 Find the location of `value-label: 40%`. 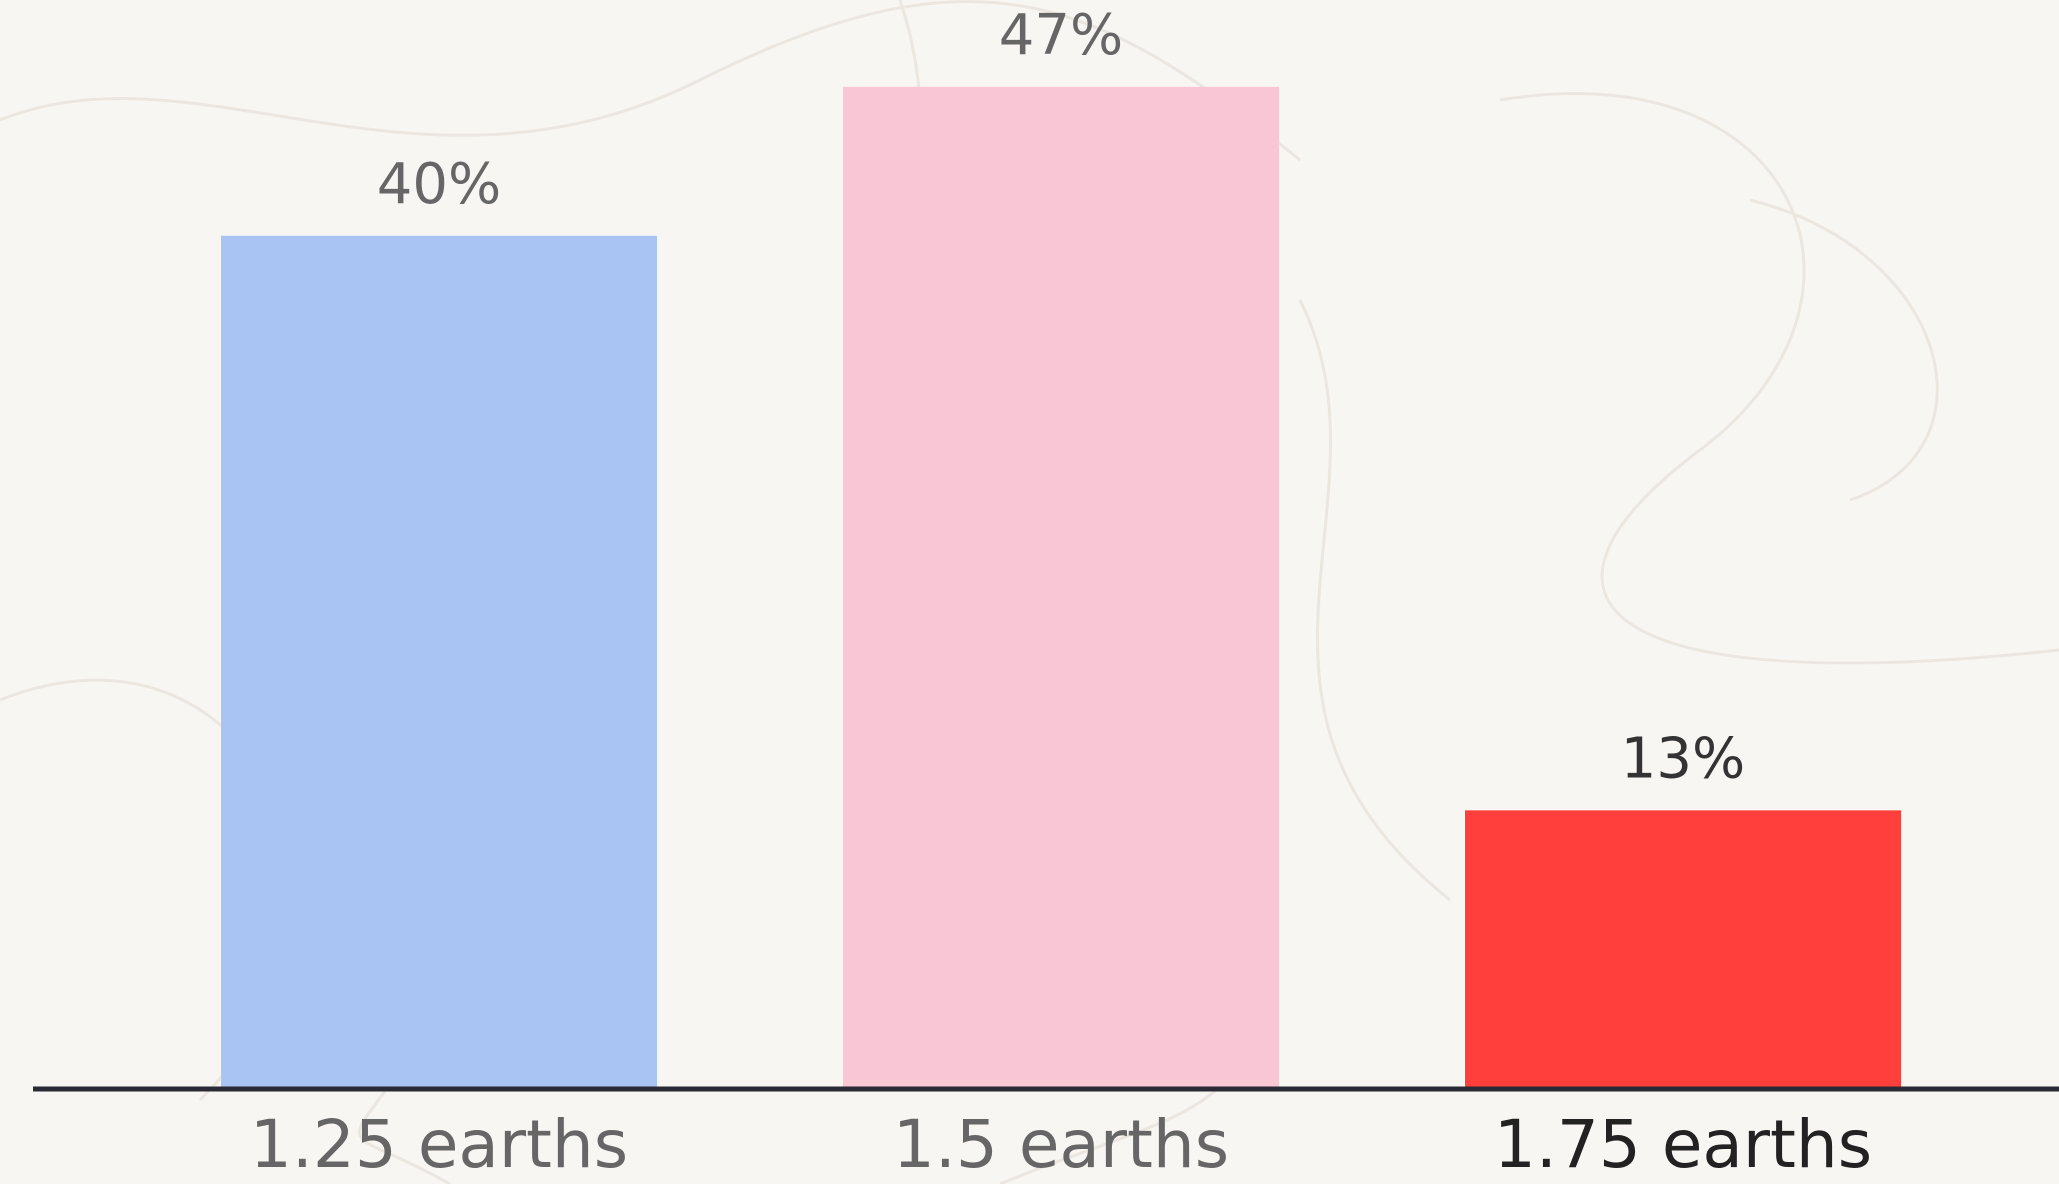

value-label: 40% is located at coordinates (439, 184).